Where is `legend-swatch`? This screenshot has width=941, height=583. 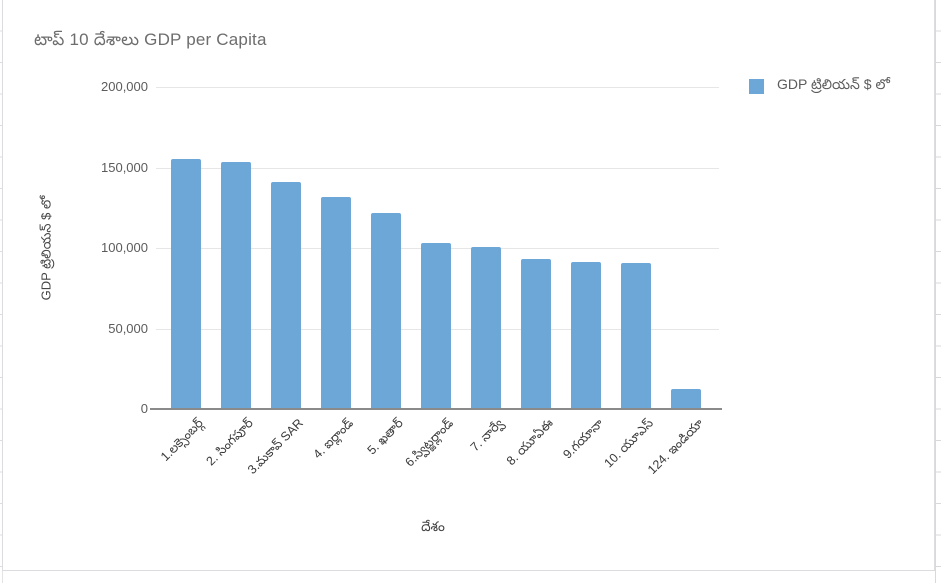
legend-swatch is located at coordinates (756, 86).